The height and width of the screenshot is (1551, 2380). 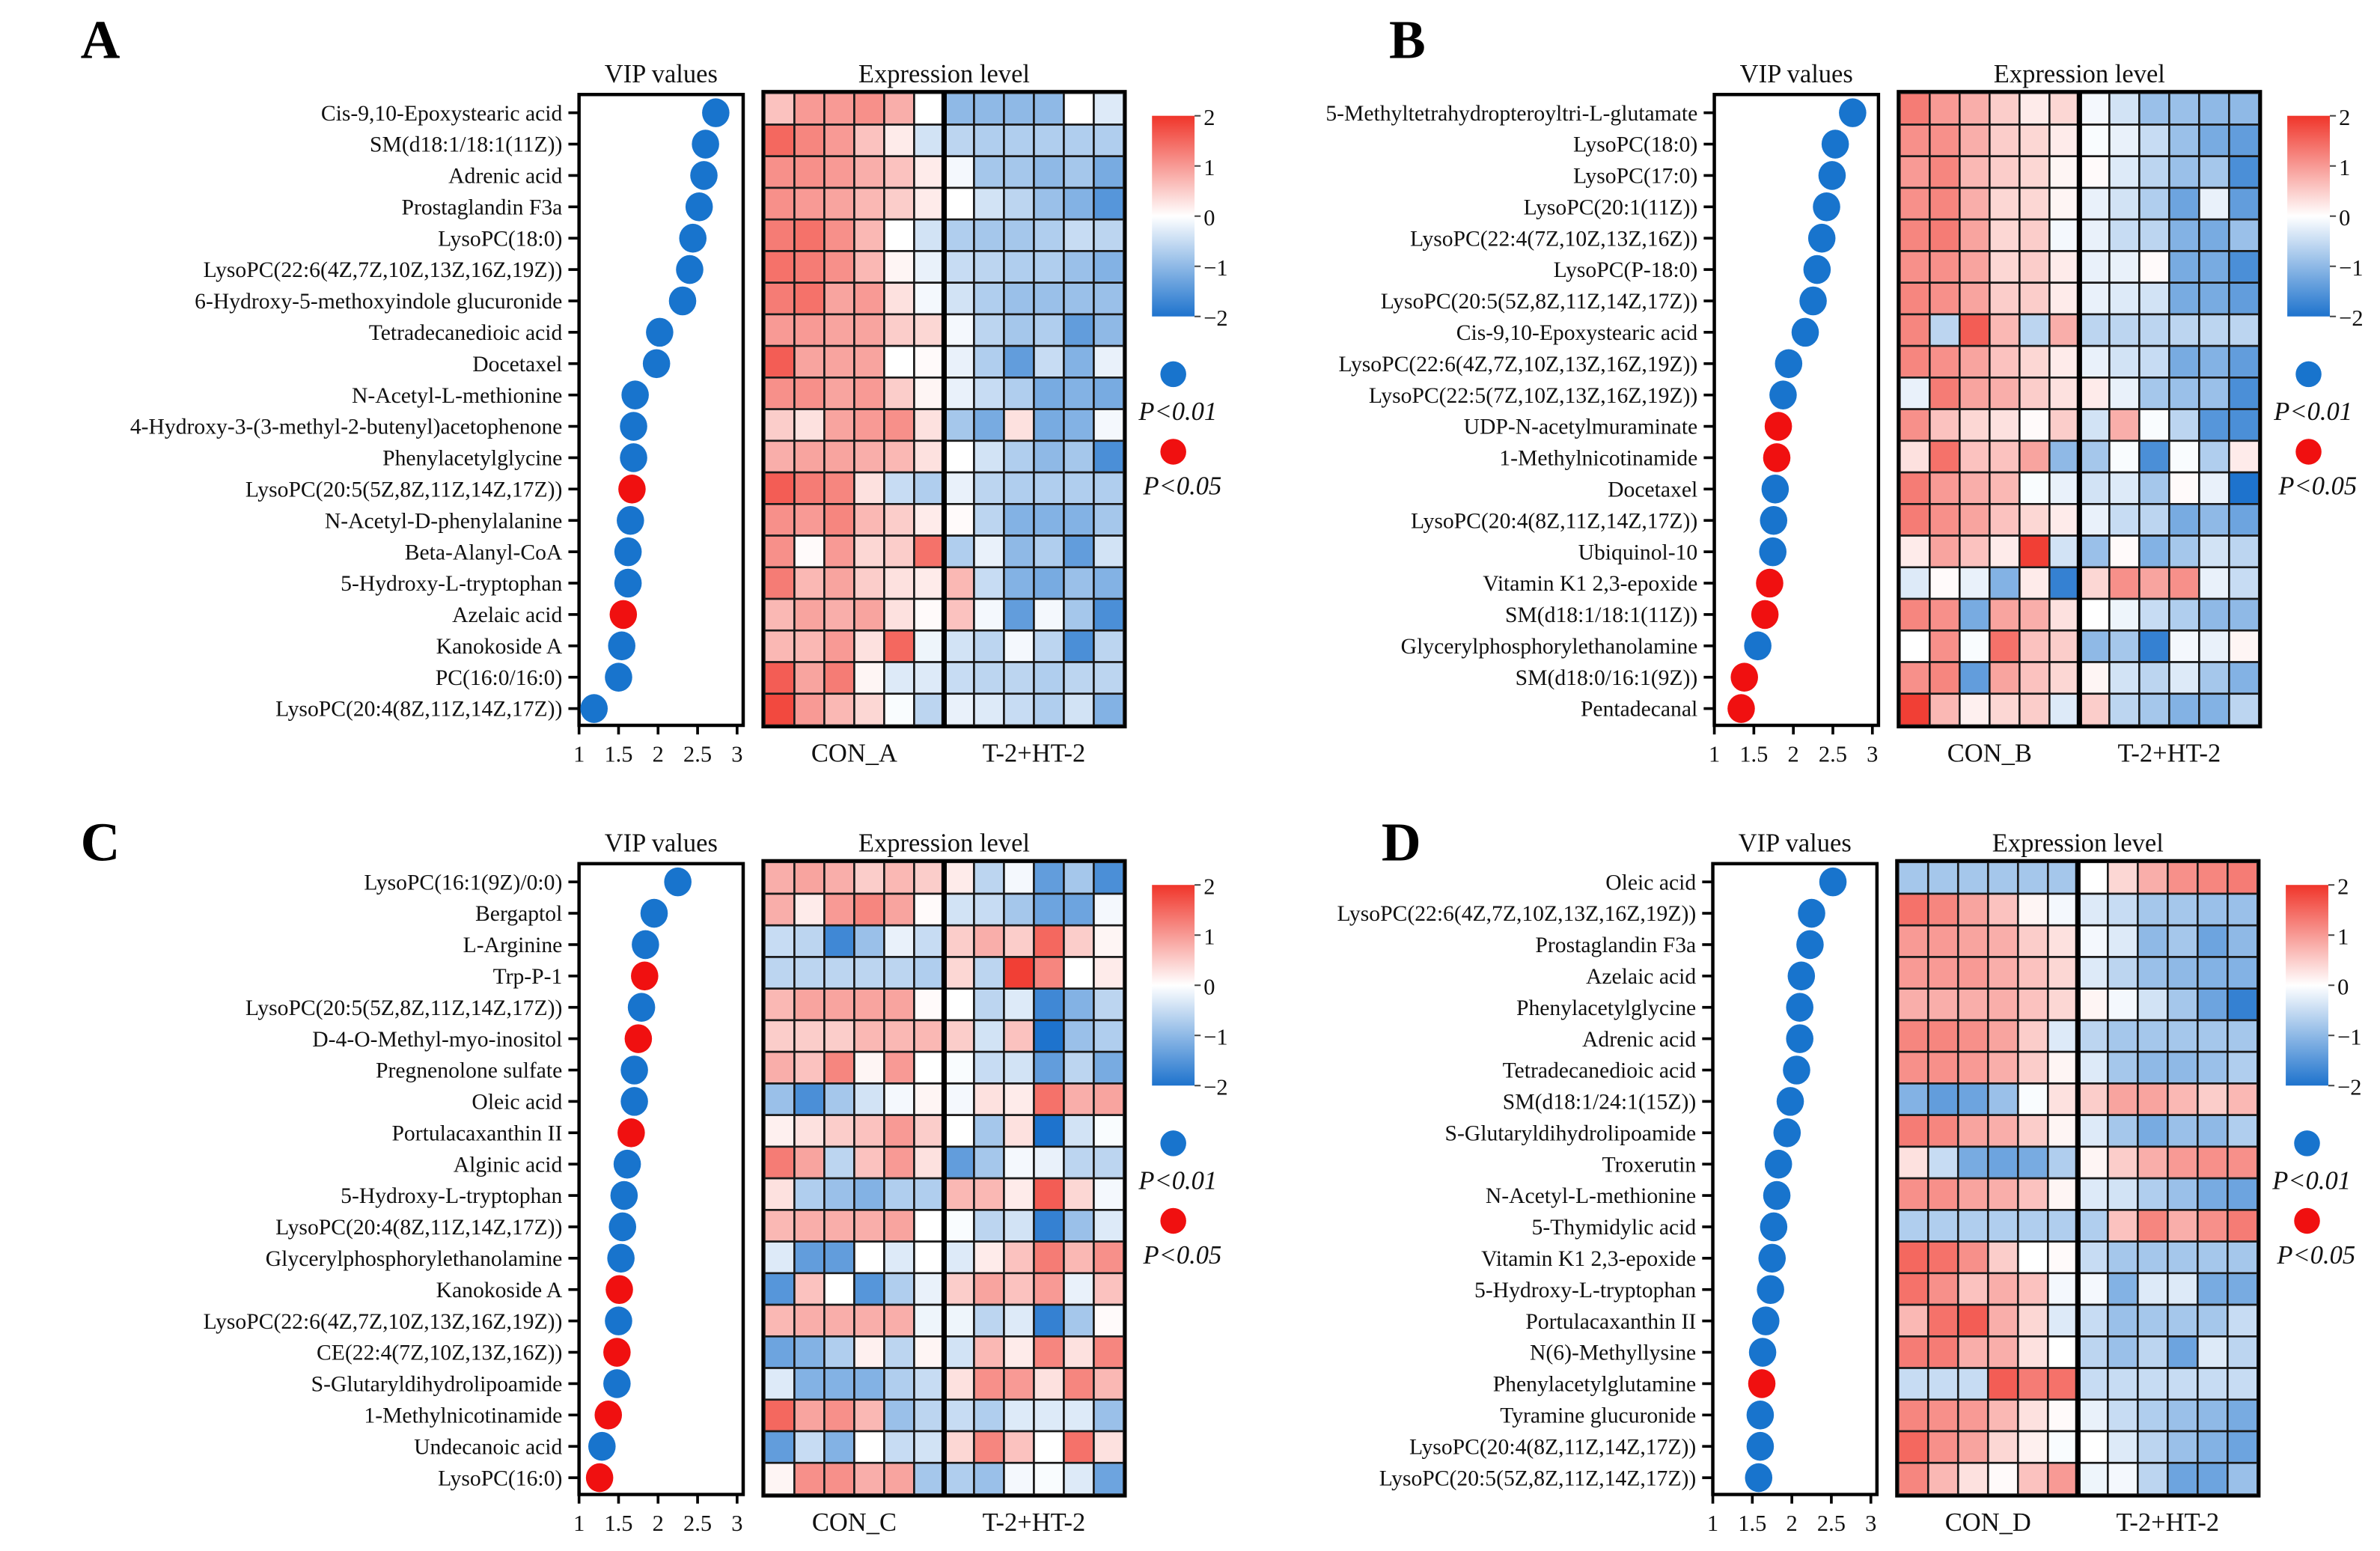 What do you see at coordinates (1571, 1133) in the screenshot?
I see `metabolite-label: S-Glutaryldihydrolipoamide` at bounding box center [1571, 1133].